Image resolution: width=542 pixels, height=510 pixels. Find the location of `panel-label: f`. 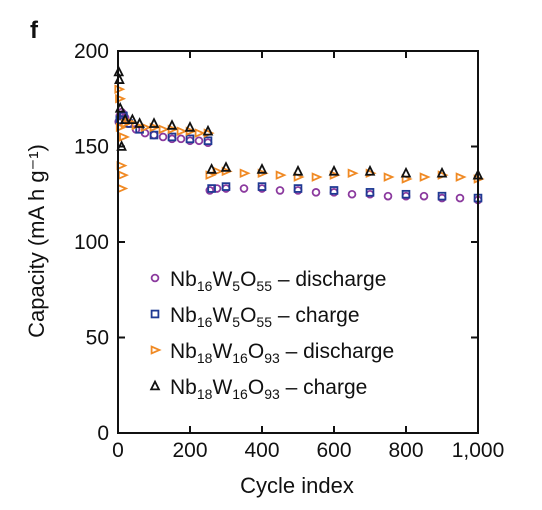

panel-label: f is located at coordinates (34, 30).